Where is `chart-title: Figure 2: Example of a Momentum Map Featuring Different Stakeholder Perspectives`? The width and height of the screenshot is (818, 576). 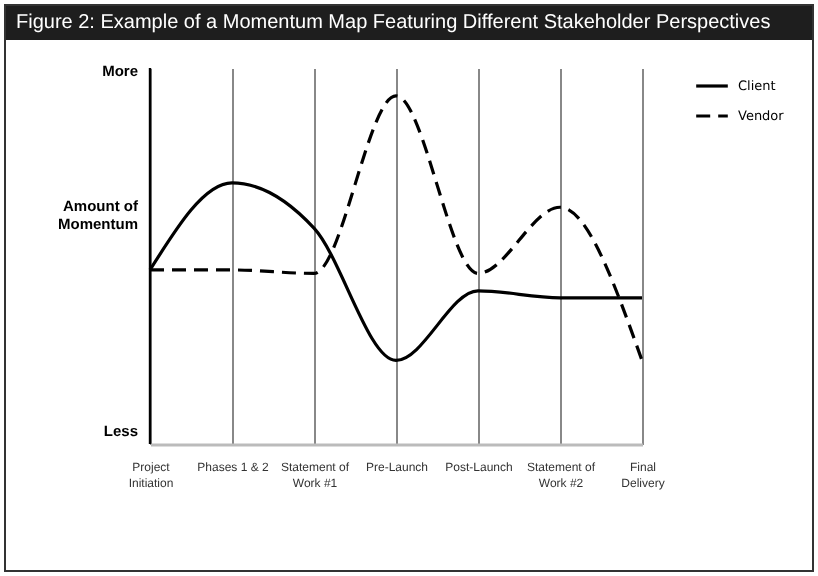 chart-title: Figure 2: Example of a Momentum Map Featuring Different Stakeholder Perspectives is located at coordinates (409, 23).